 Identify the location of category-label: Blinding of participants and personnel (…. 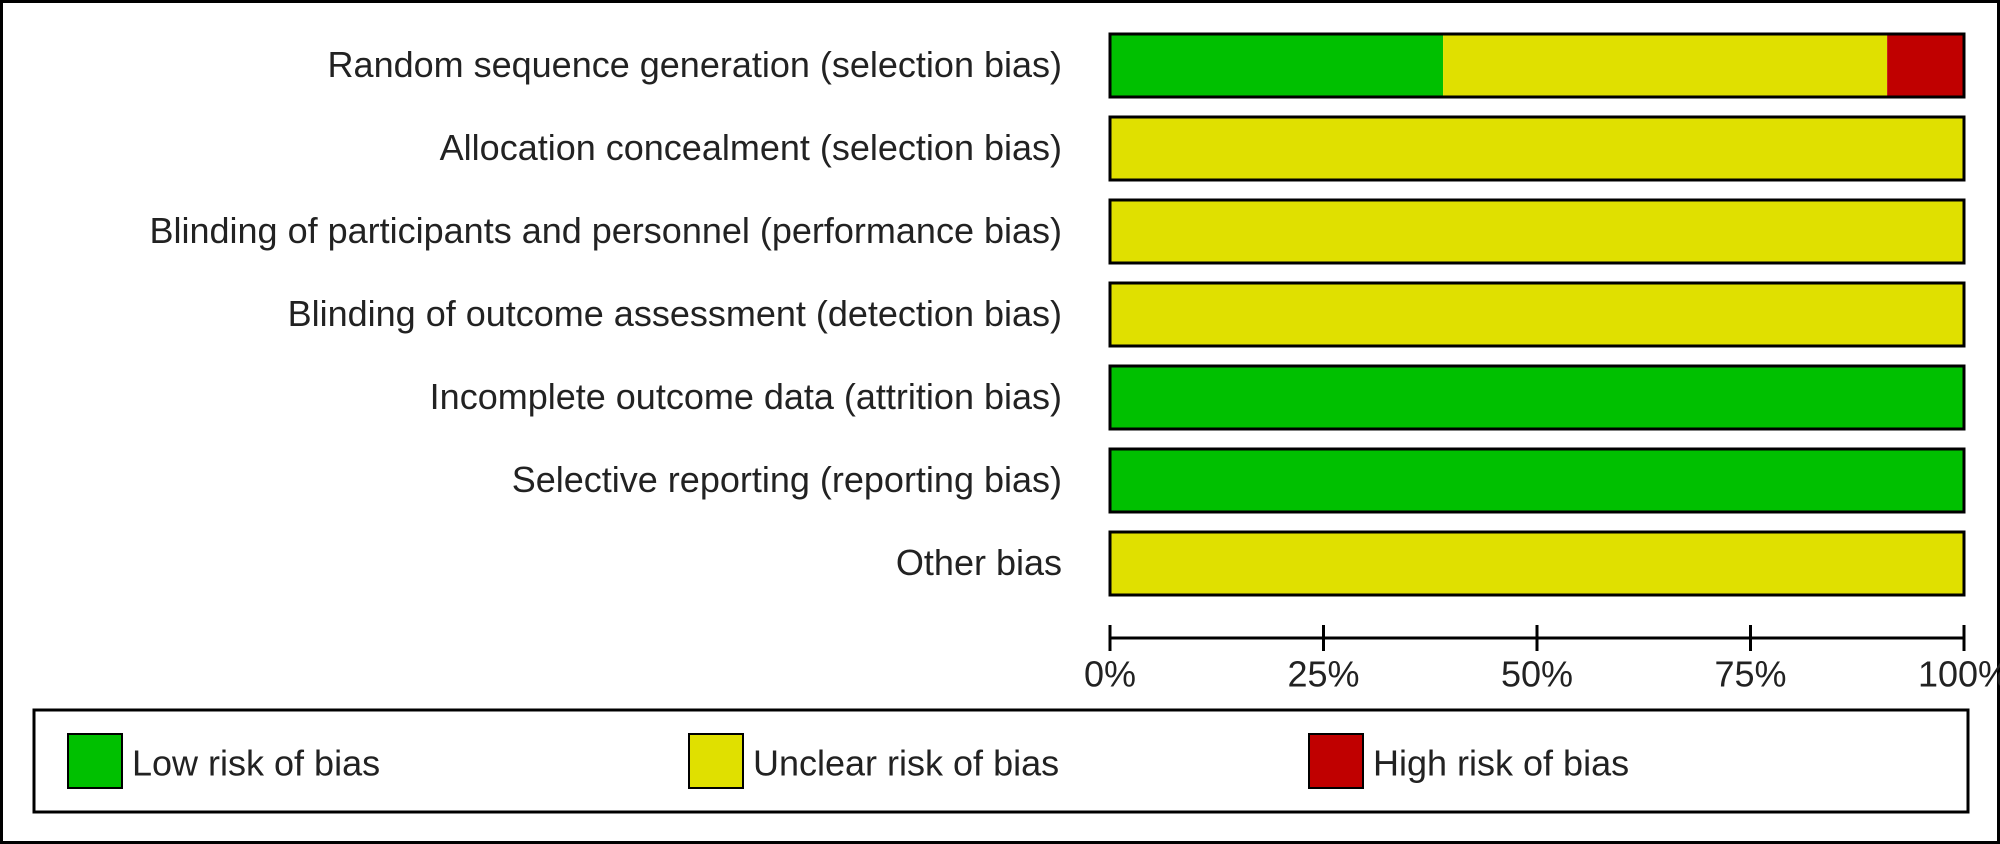
(605, 230).